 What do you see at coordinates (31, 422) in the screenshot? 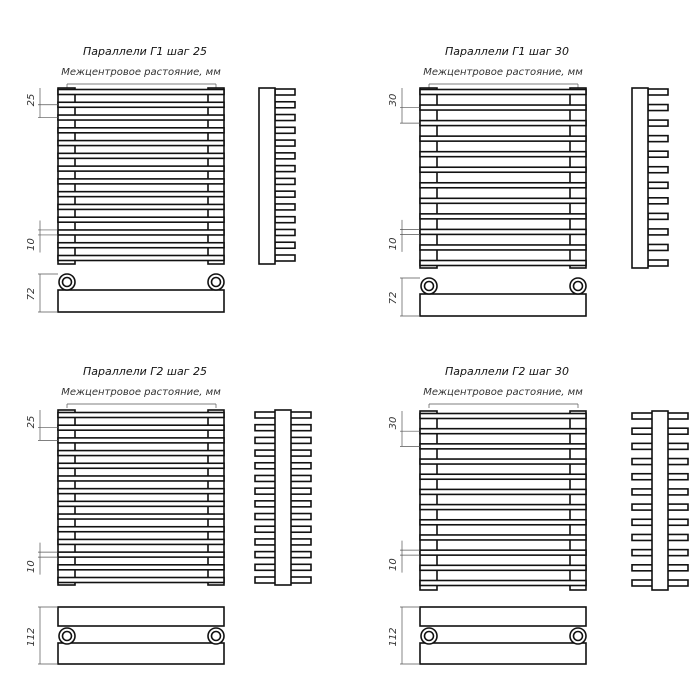
I see `step-dimension-label: 25` at bounding box center [31, 422].